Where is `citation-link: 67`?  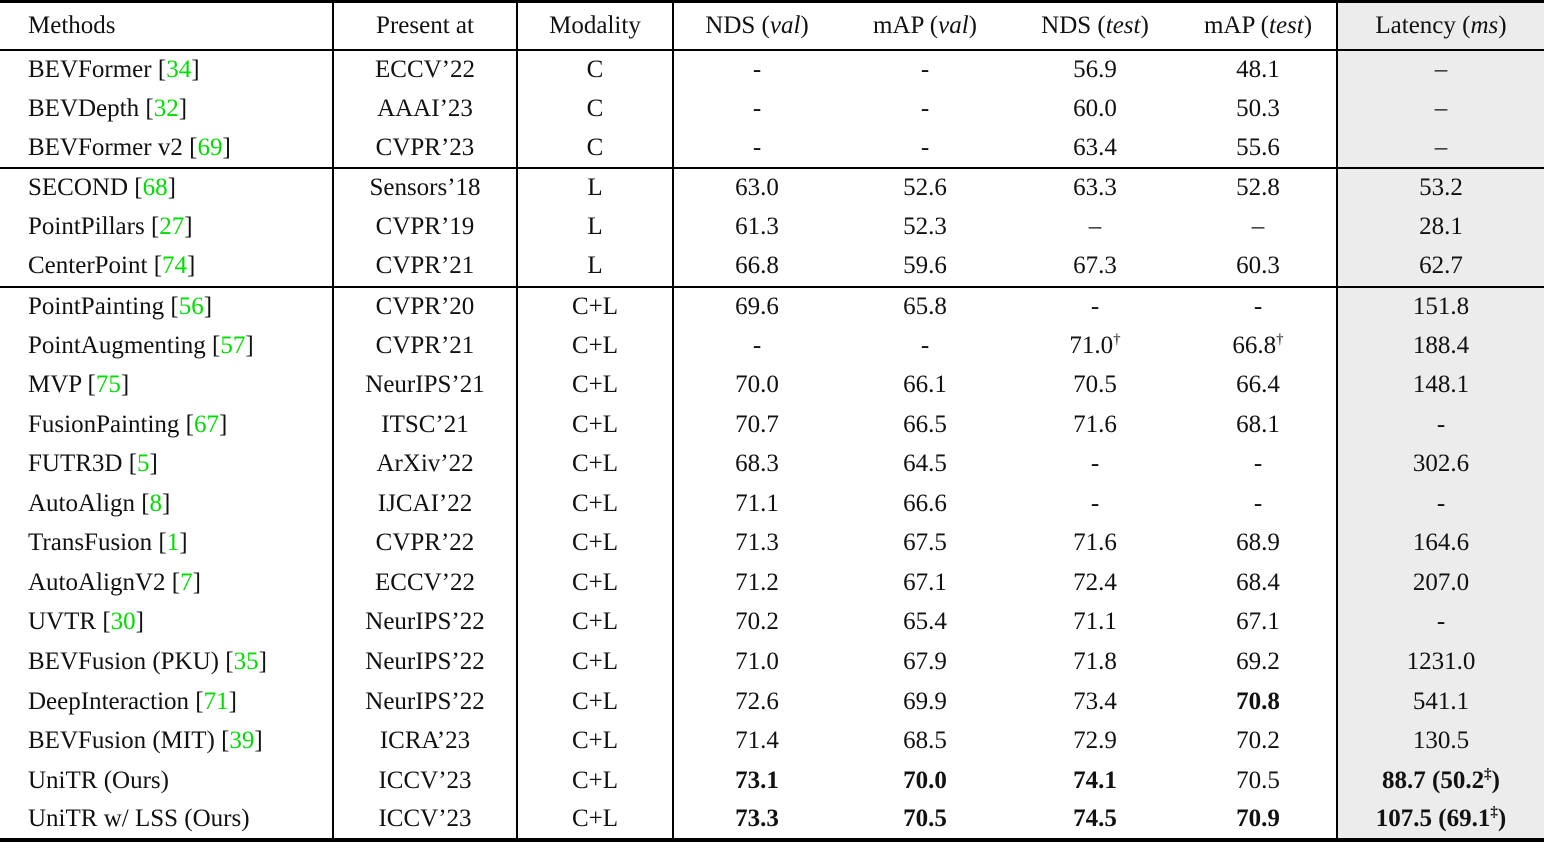 citation-link: 67 is located at coordinates (206, 424).